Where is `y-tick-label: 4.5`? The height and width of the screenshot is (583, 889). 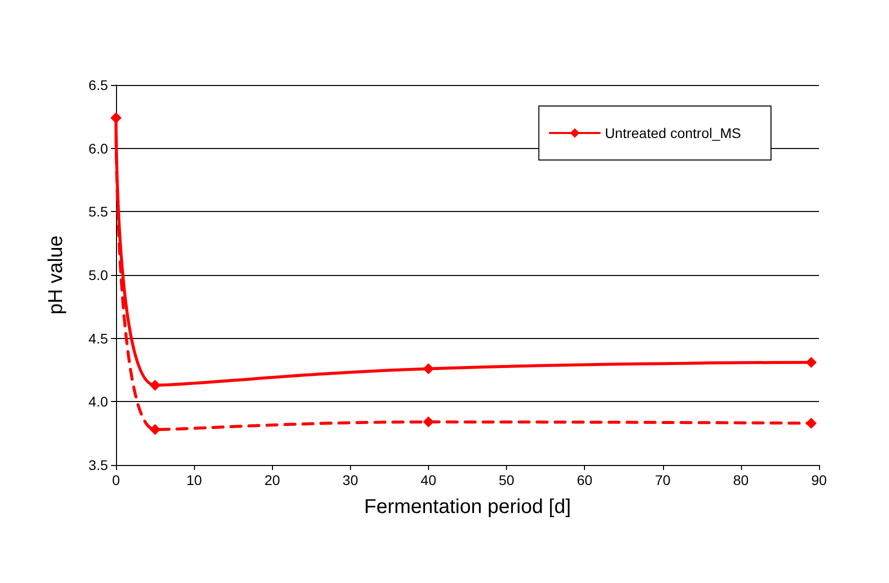
y-tick-label: 4.5 is located at coordinates (98, 338).